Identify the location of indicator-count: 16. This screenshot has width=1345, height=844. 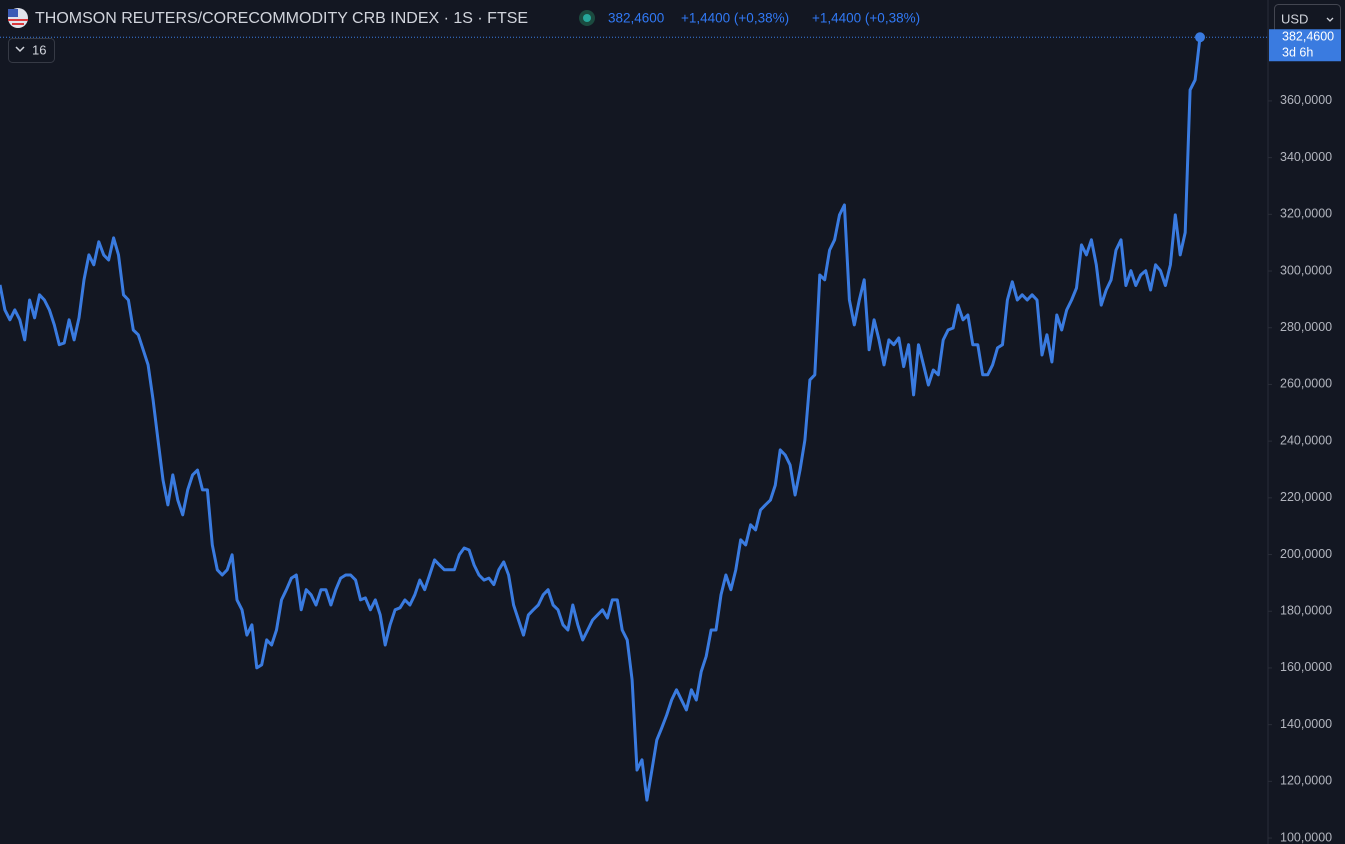
(39, 49).